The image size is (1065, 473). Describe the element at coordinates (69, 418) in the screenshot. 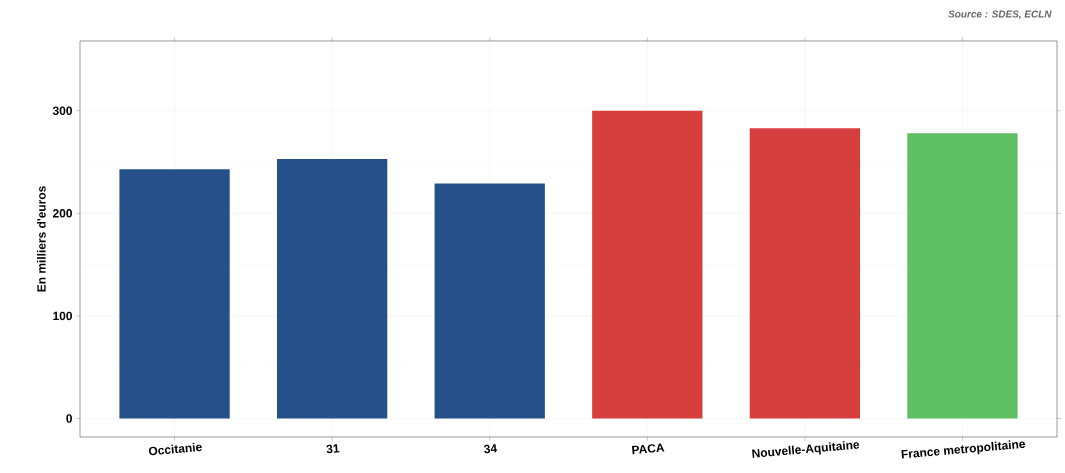

I see `y-tick-label: 0` at that location.